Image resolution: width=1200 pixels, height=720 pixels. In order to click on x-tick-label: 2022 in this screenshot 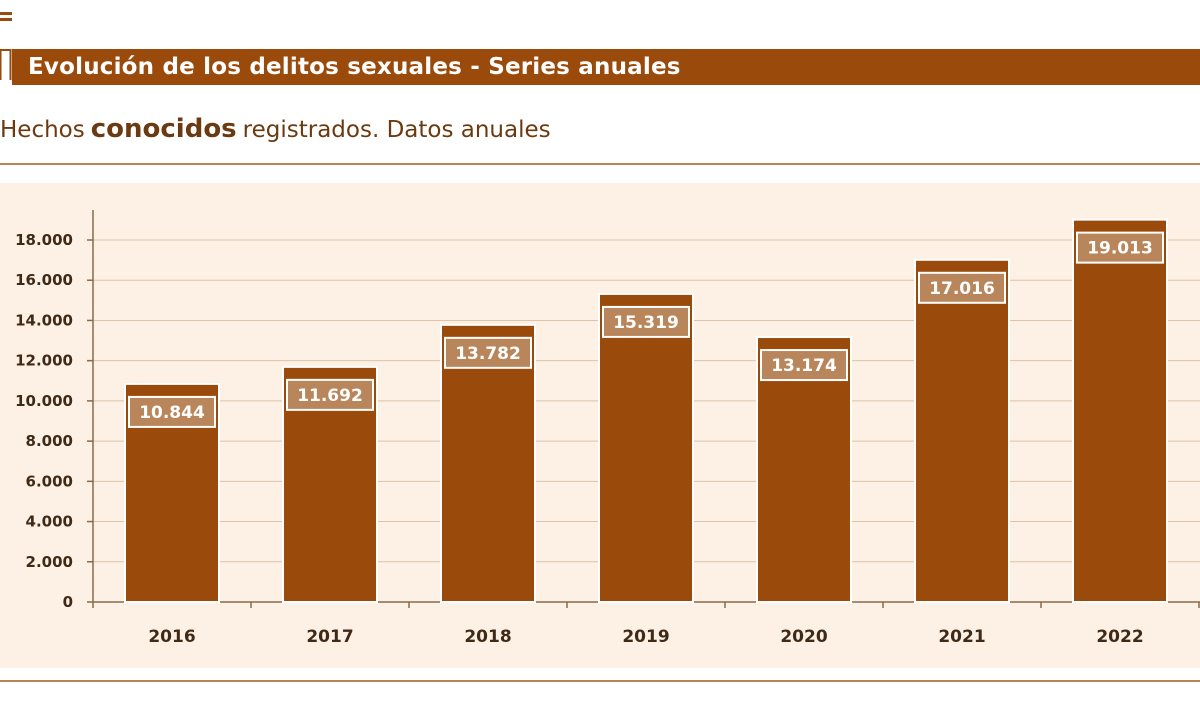, I will do `click(1119, 637)`.